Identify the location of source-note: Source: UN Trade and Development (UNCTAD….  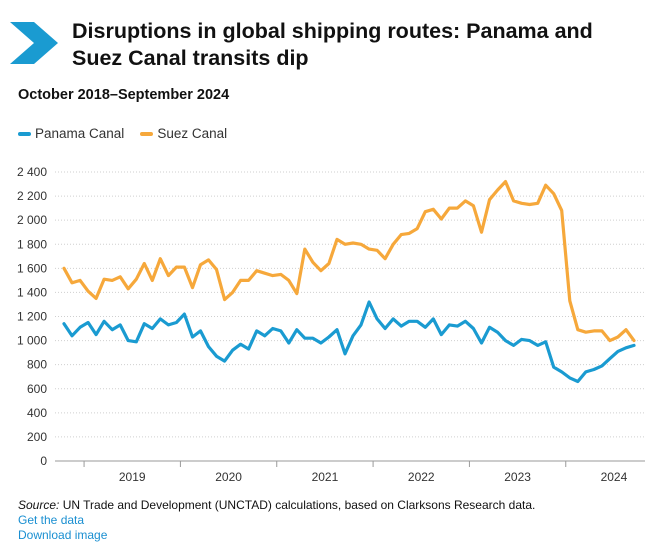
(276, 505).